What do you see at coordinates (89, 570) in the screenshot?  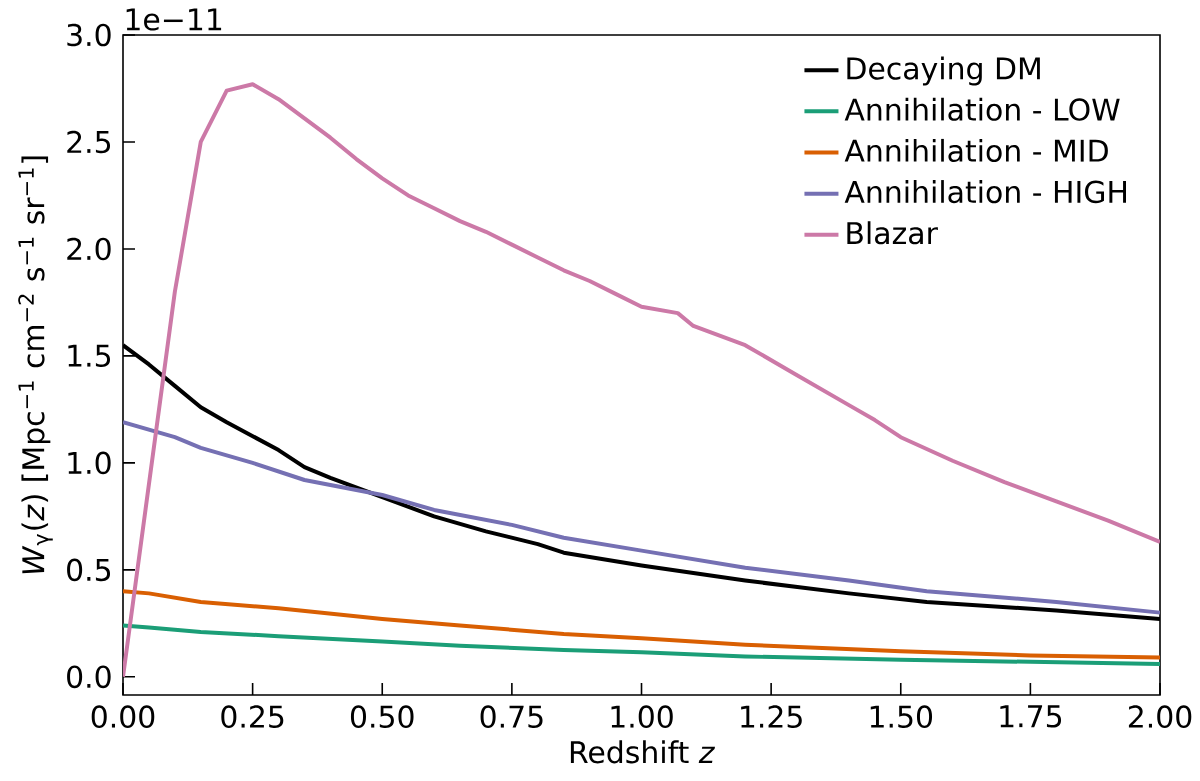 I see `y-tick-label: 0.5` at bounding box center [89, 570].